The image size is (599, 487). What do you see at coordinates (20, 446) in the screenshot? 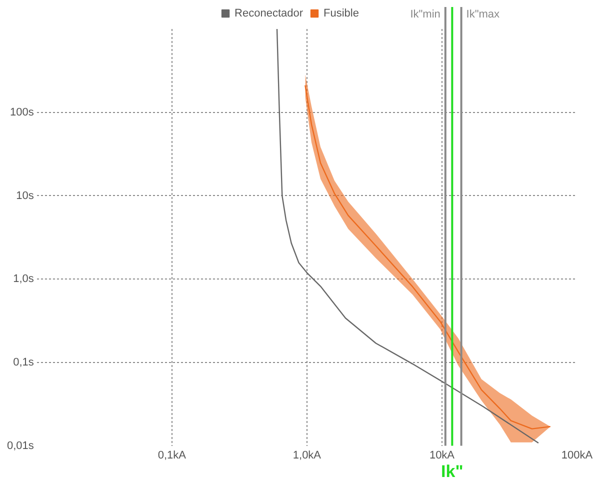
I see `y-tick-label: 0,01s` at bounding box center [20, 446].